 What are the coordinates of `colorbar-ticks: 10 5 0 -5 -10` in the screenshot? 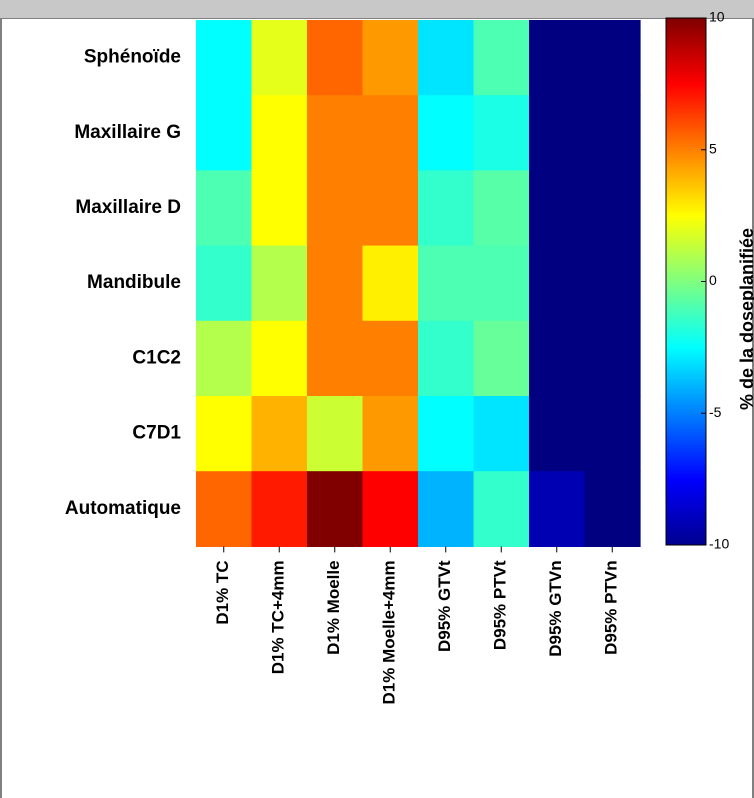 It's located at (715, 280).